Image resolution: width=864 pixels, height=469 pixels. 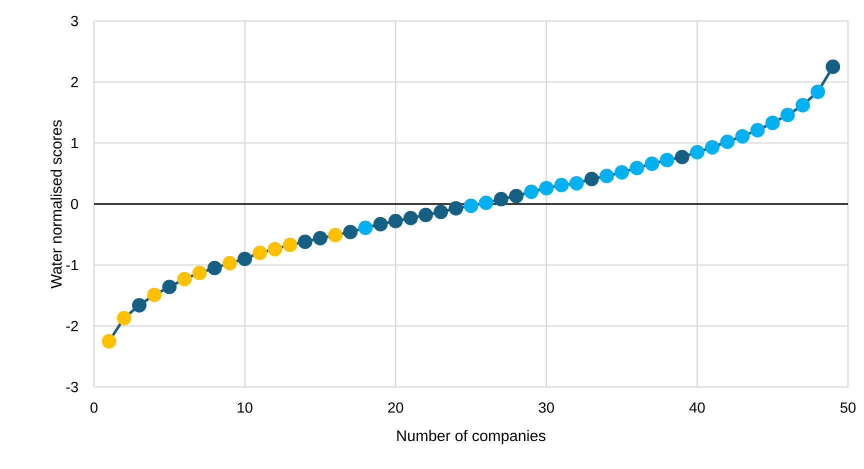 I want to click on y-tick-label: -3, so click(x=72, y=387).